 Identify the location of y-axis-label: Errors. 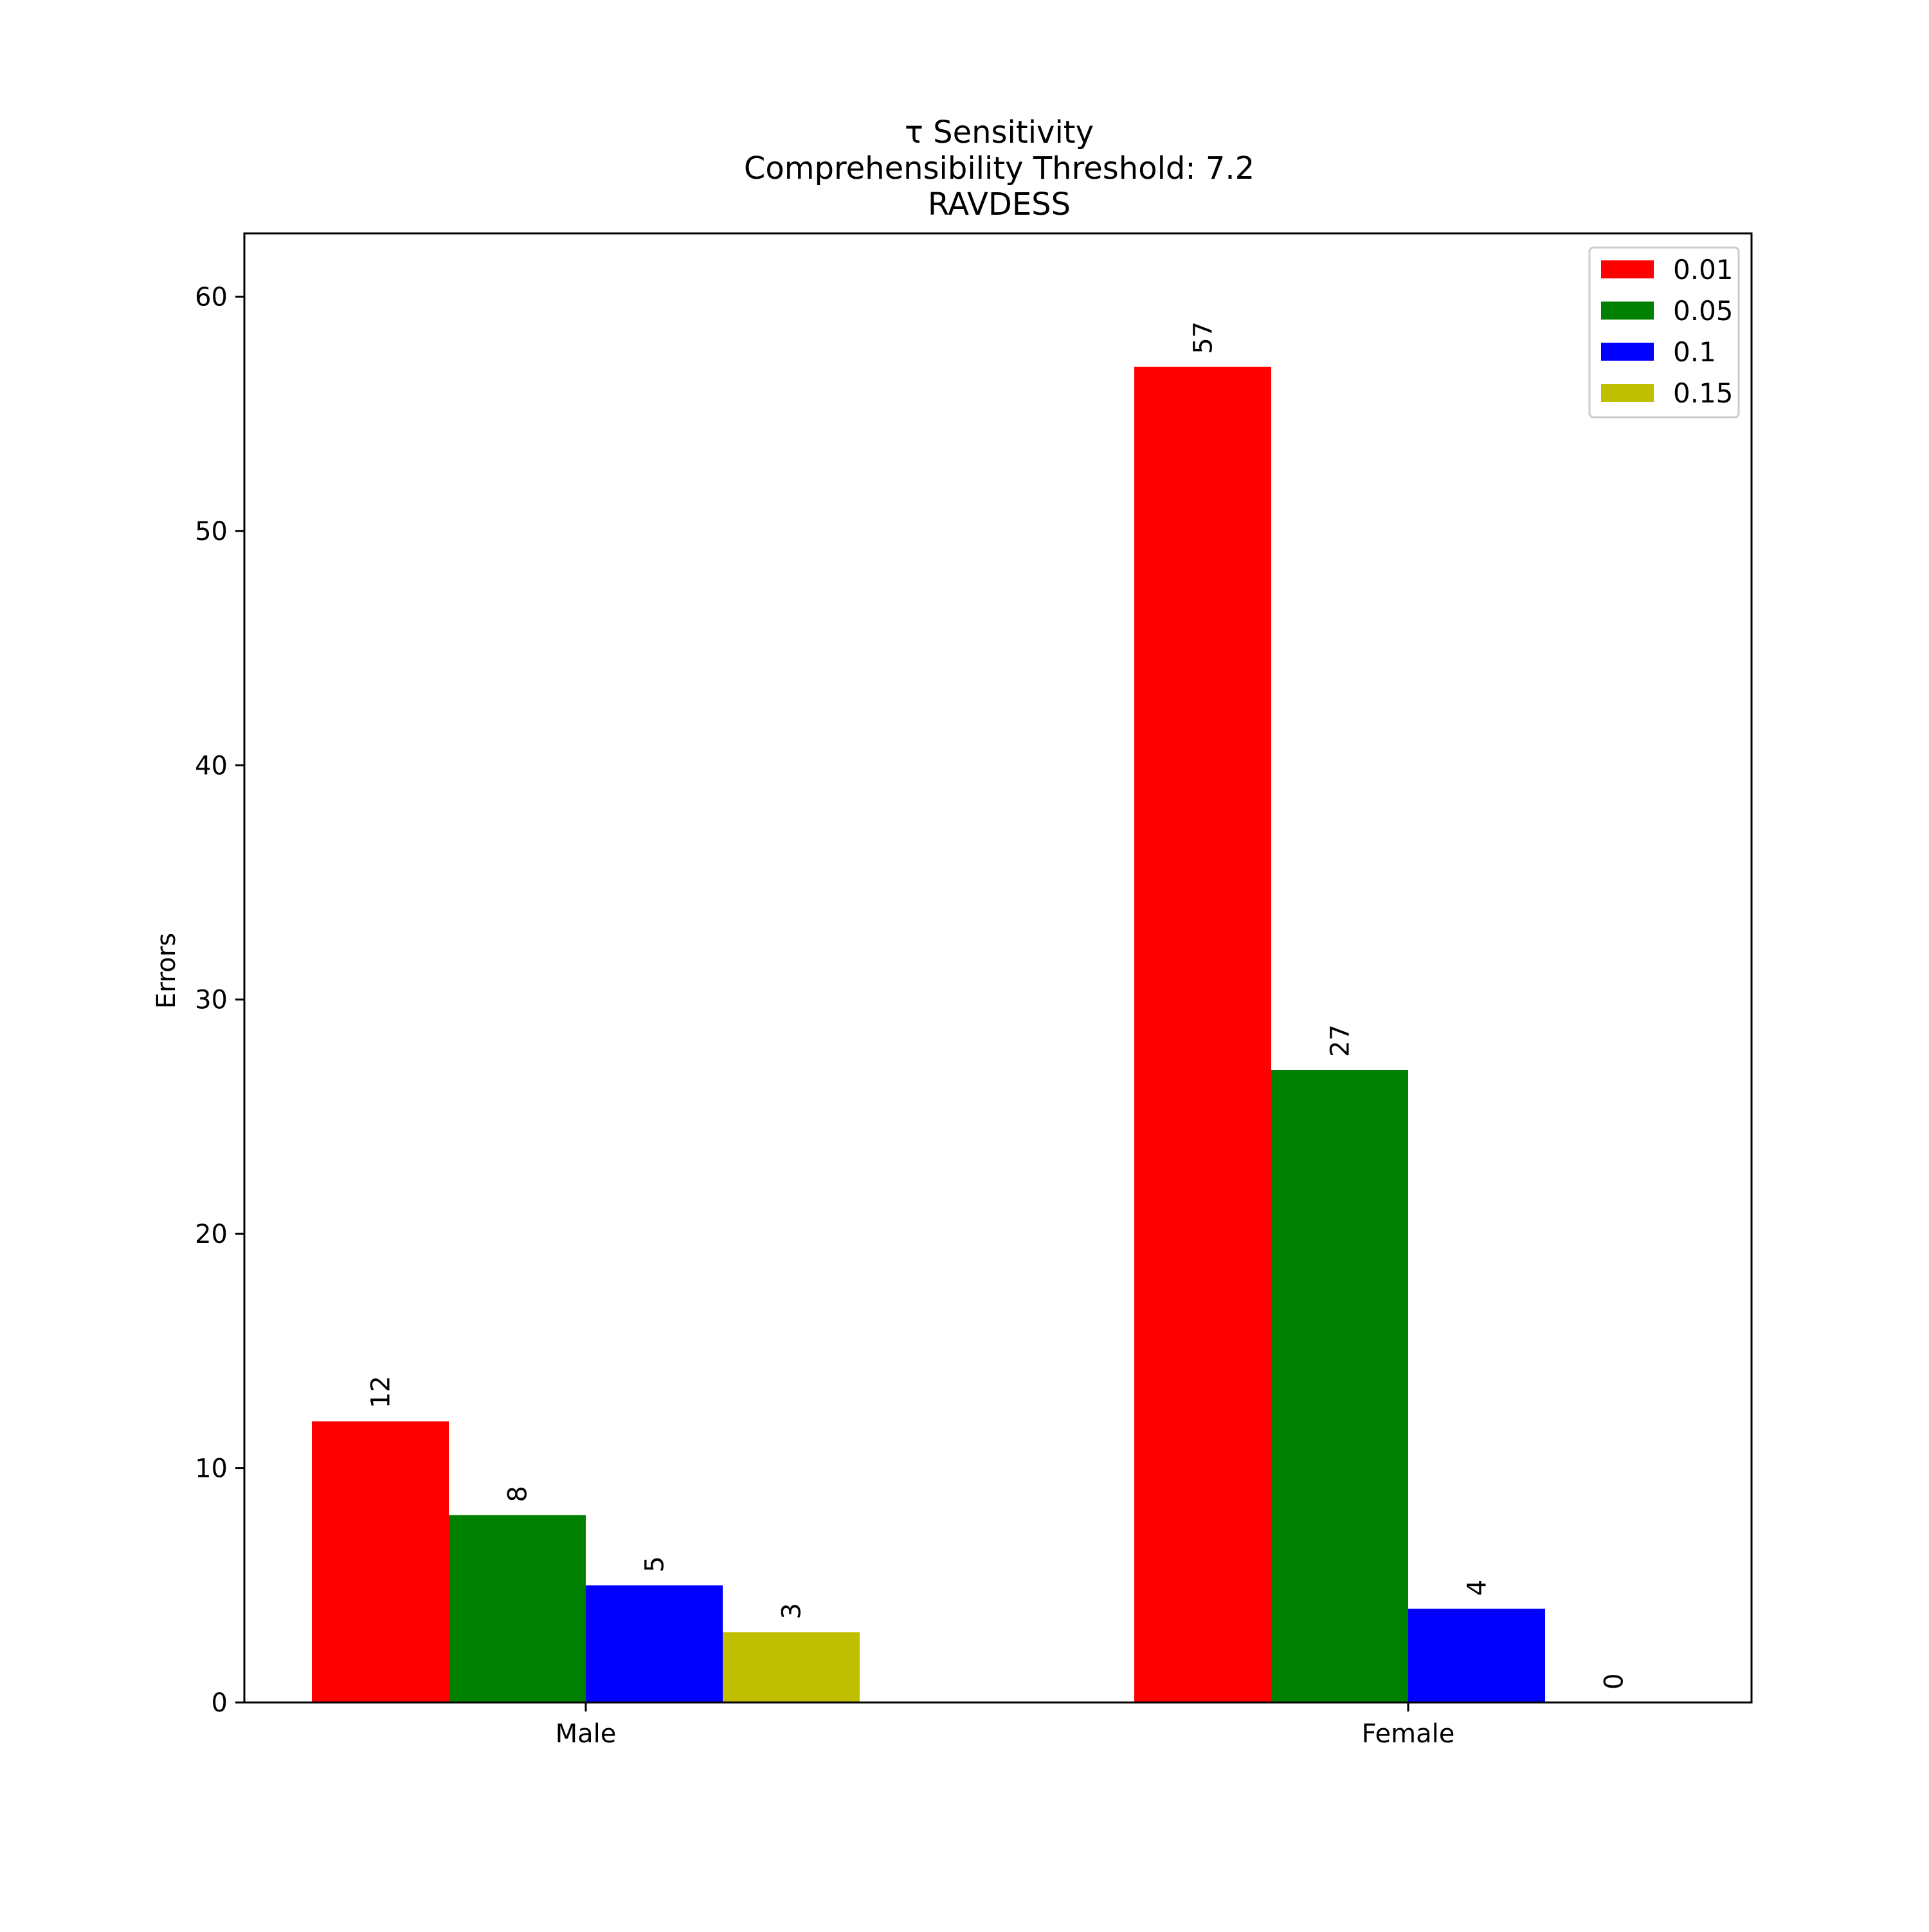
(166, 971).